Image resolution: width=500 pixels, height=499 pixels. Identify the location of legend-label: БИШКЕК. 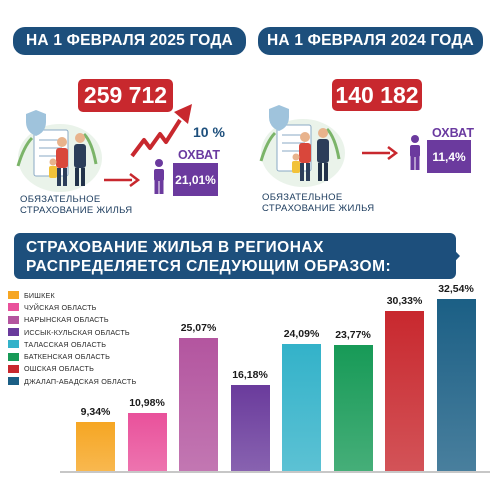
(39, 295).